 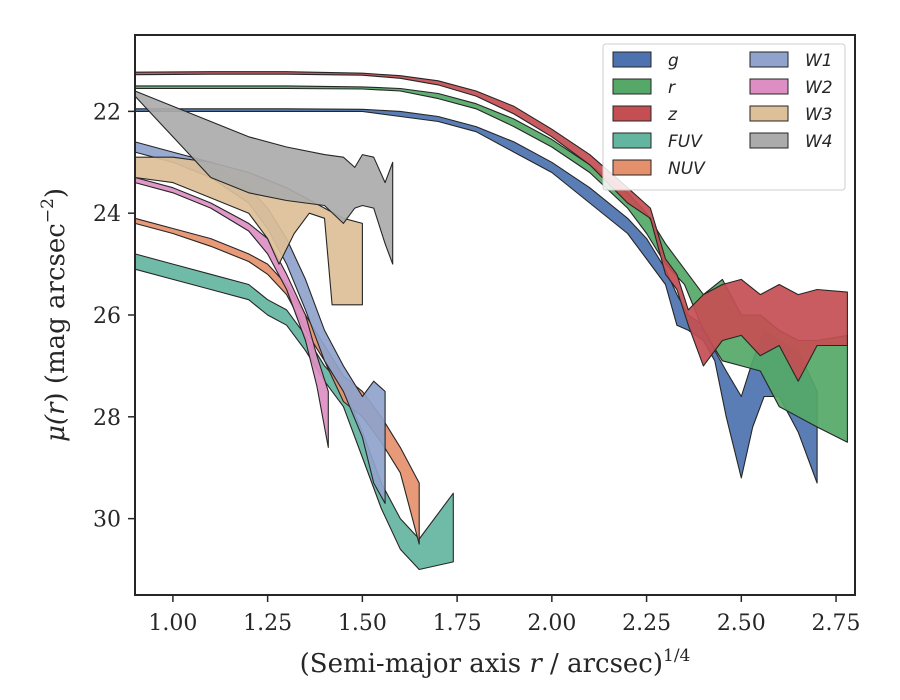 I want to click on legend-label-z: z, so click(x=672, y=115).